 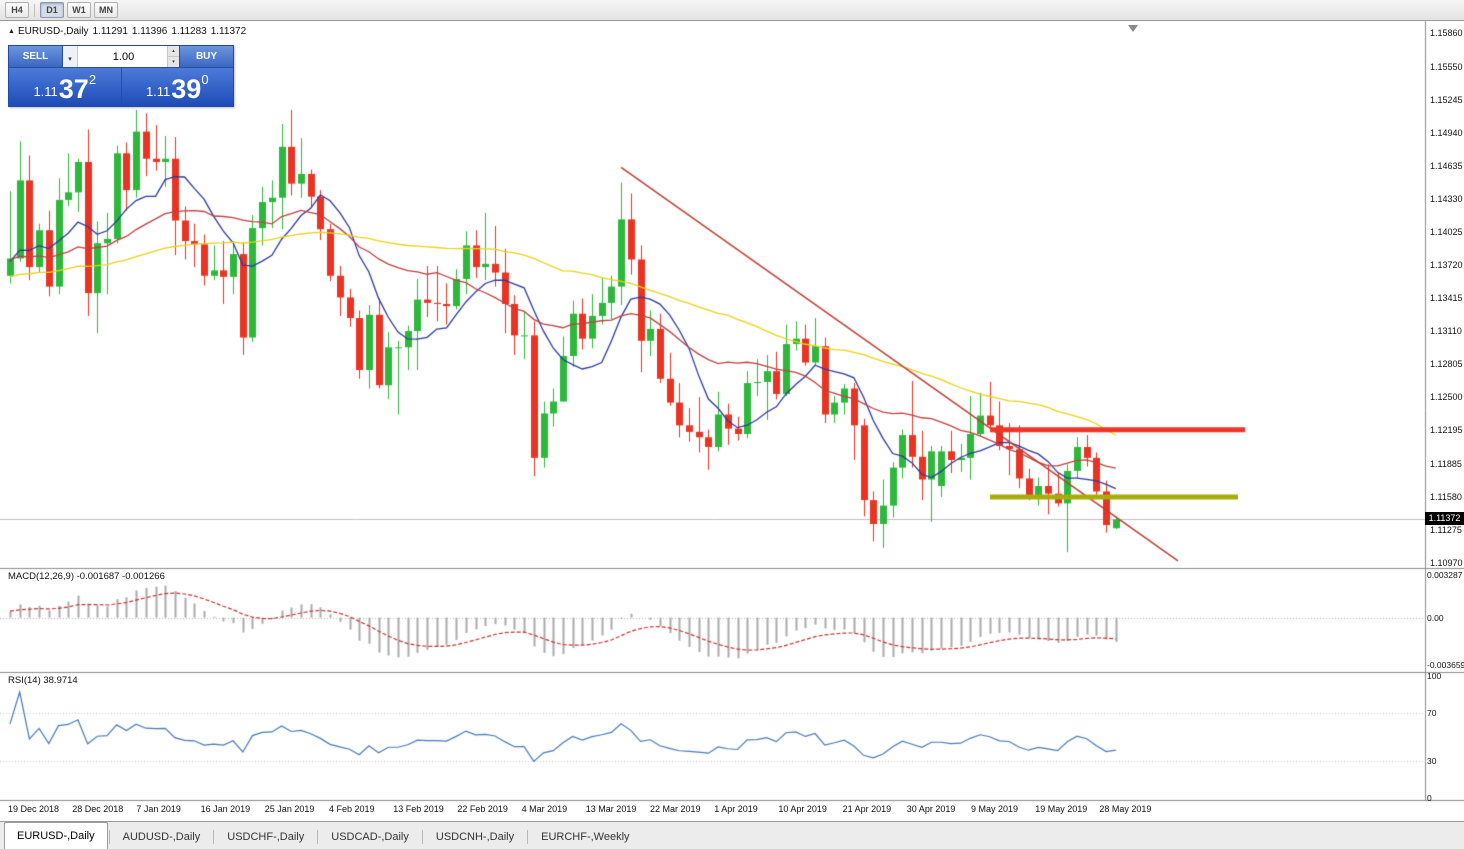 What do you see at coordinates (370, 837) in the screenshot?
I see `chart-tab-usdcad-daily: USDCAD-,Daily` at bounding box center [370, 837].